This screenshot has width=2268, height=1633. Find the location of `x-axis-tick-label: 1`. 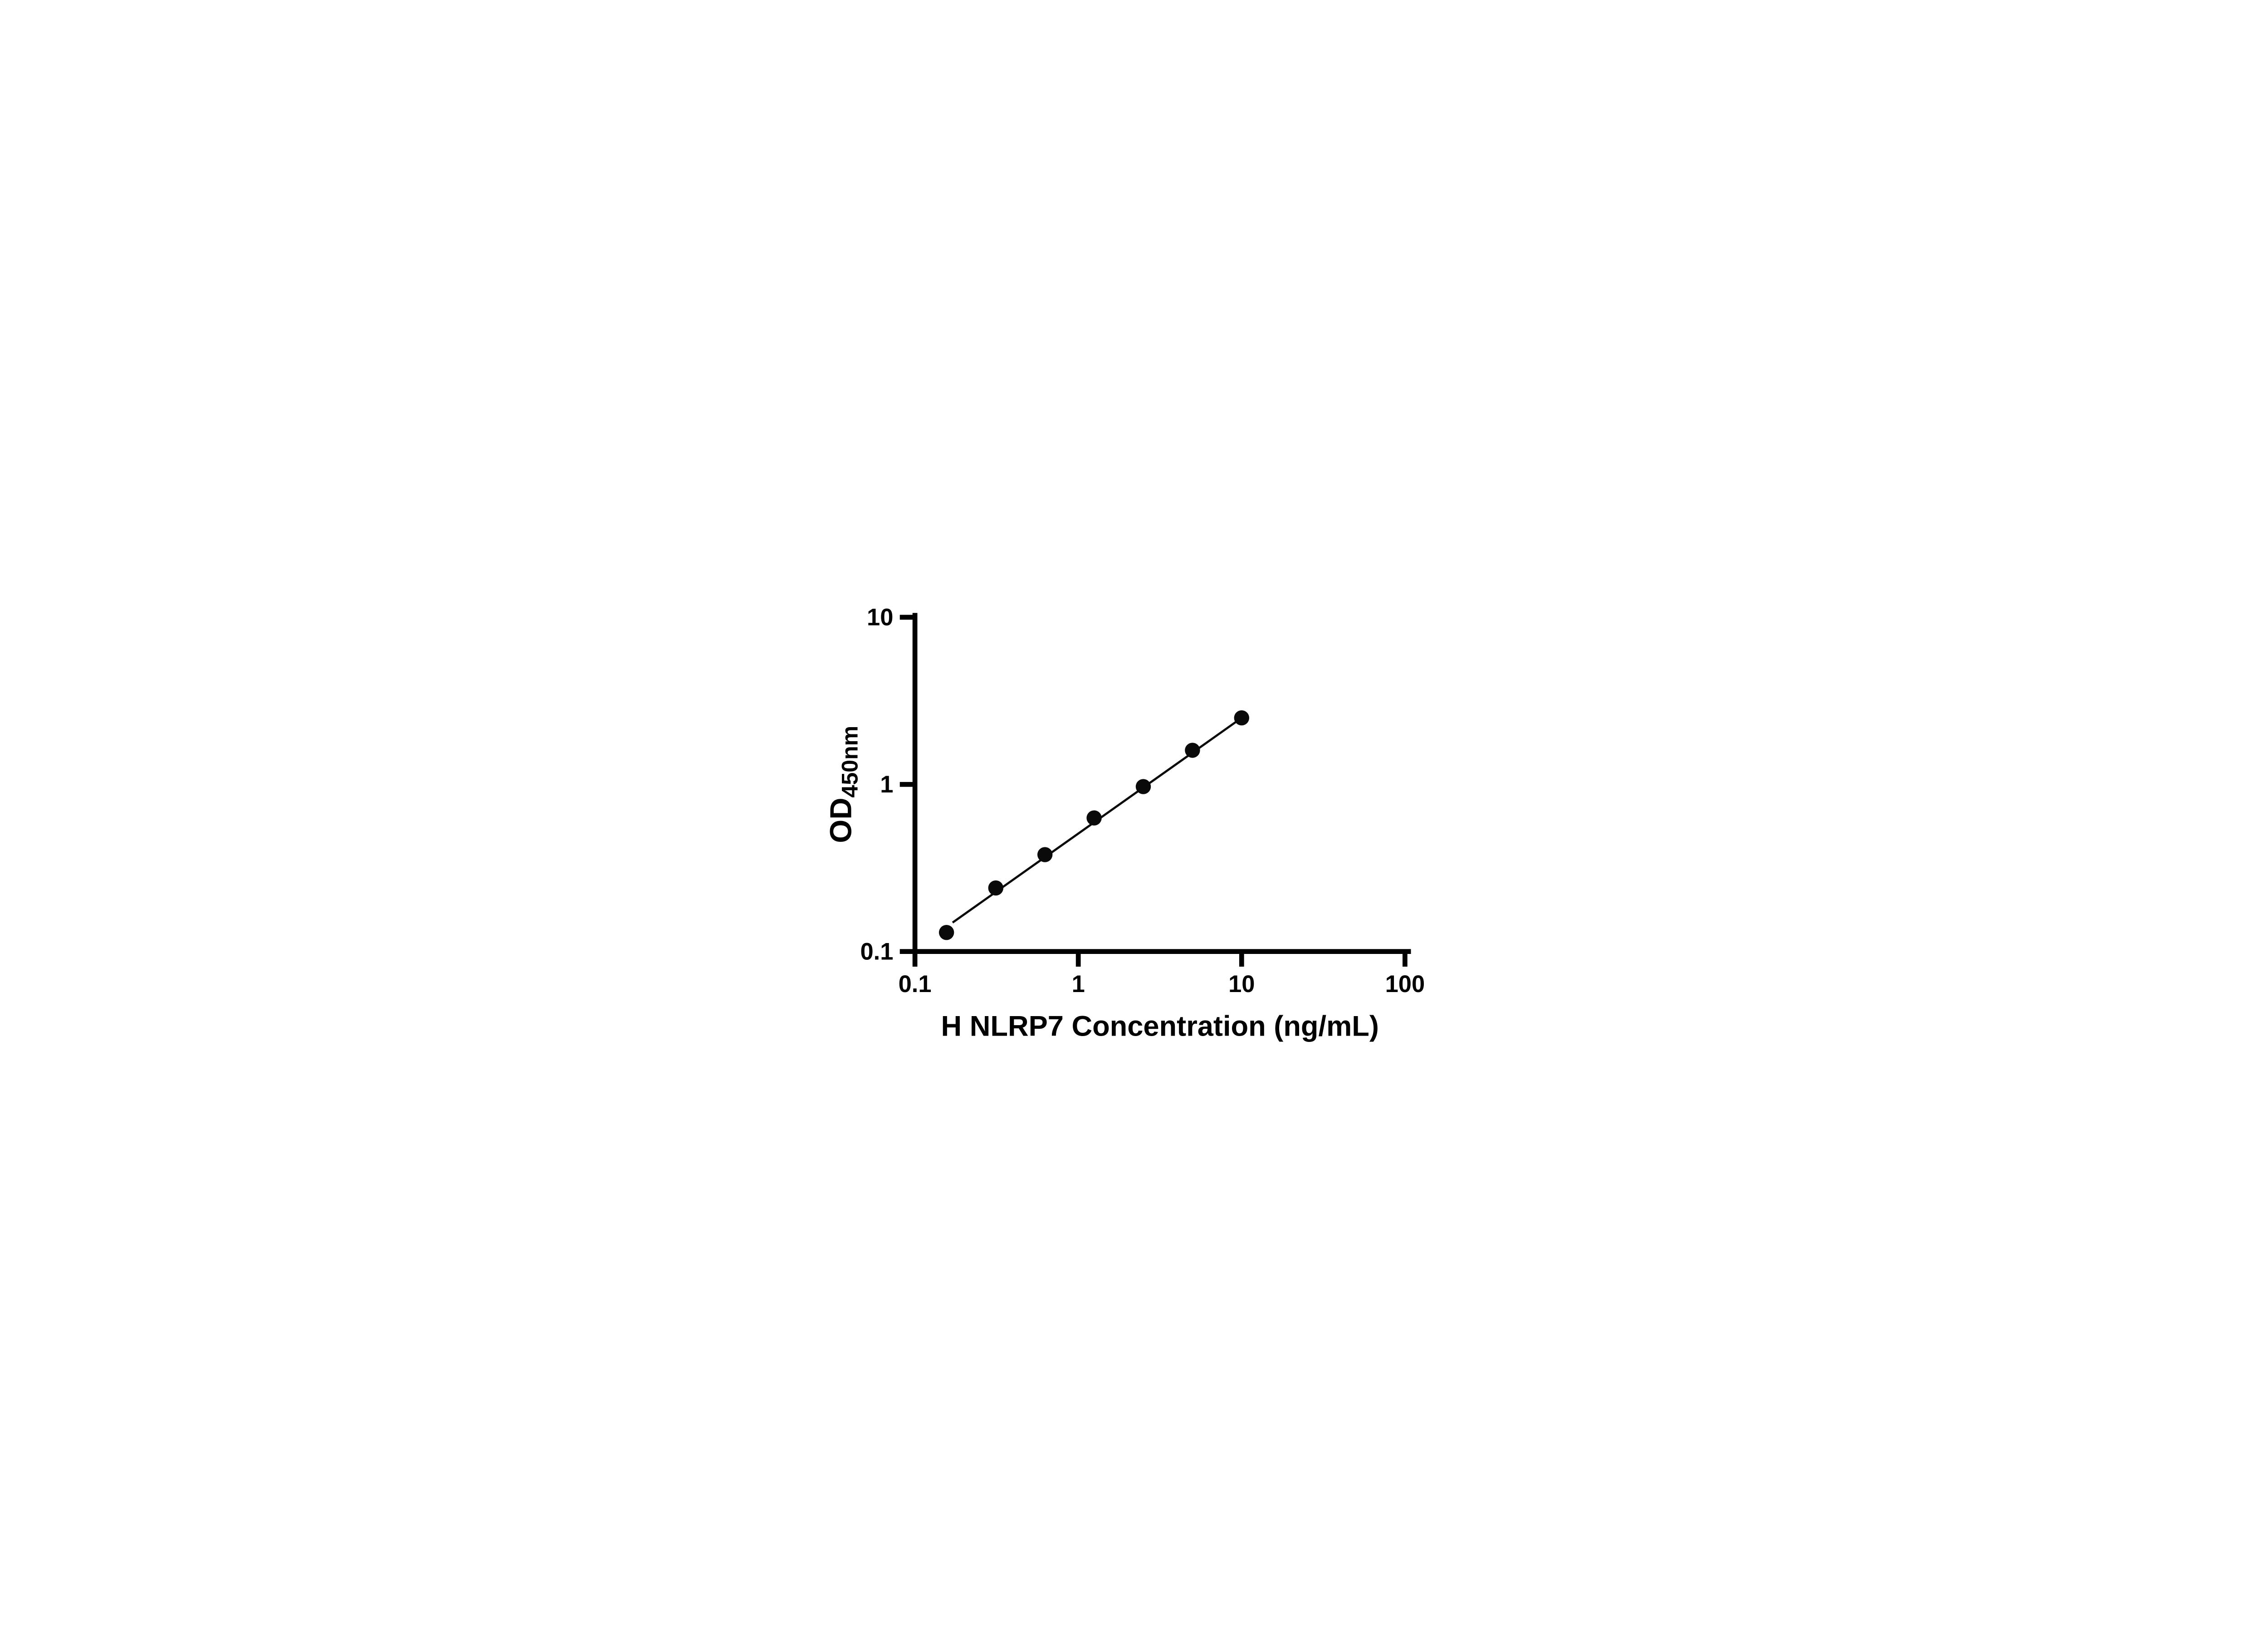

x-axis-tick-label: 1 is located at coordinates (1078, 985).